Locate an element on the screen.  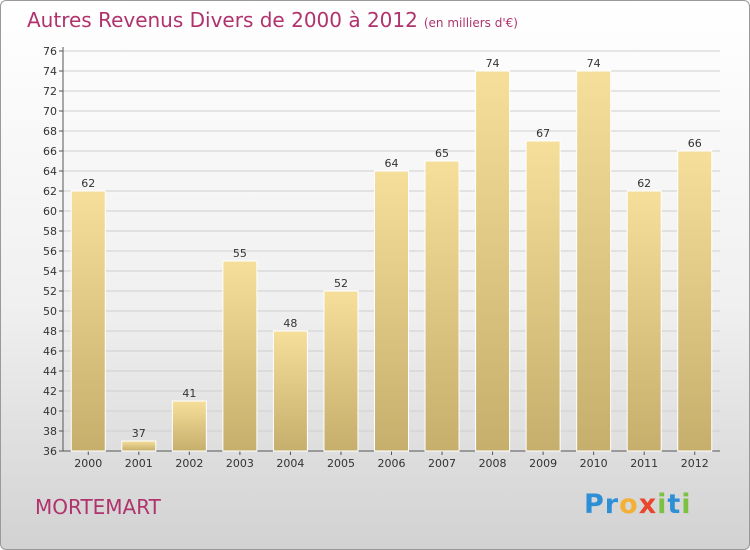
data-label: 55 is located at coordinates (240, 253).